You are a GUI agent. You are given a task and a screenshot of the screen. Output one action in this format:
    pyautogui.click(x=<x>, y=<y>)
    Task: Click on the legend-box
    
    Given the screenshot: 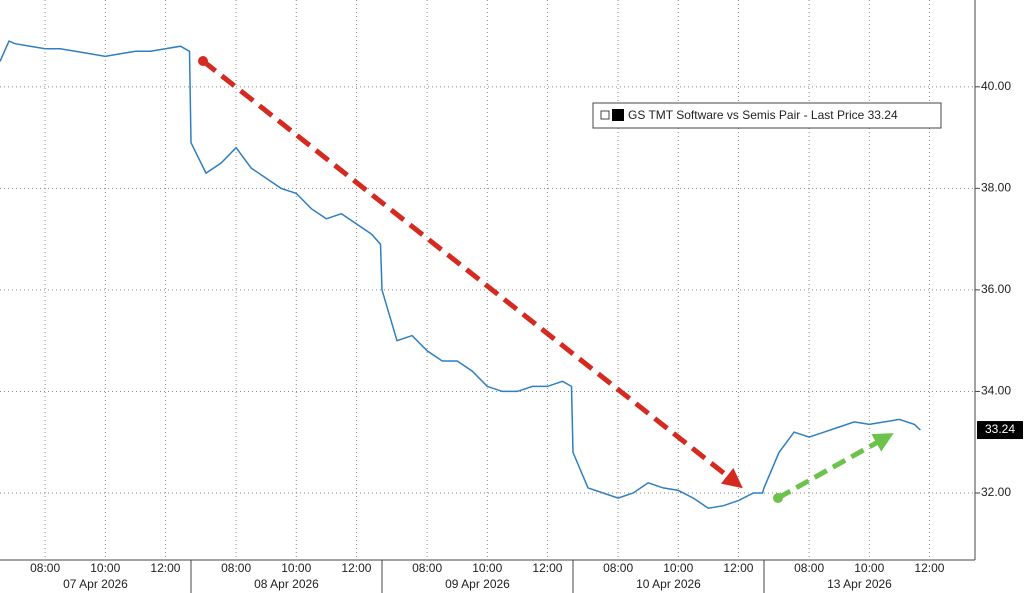 What is the action you would take?
    pyautogui.click(x=767, y=115)
    